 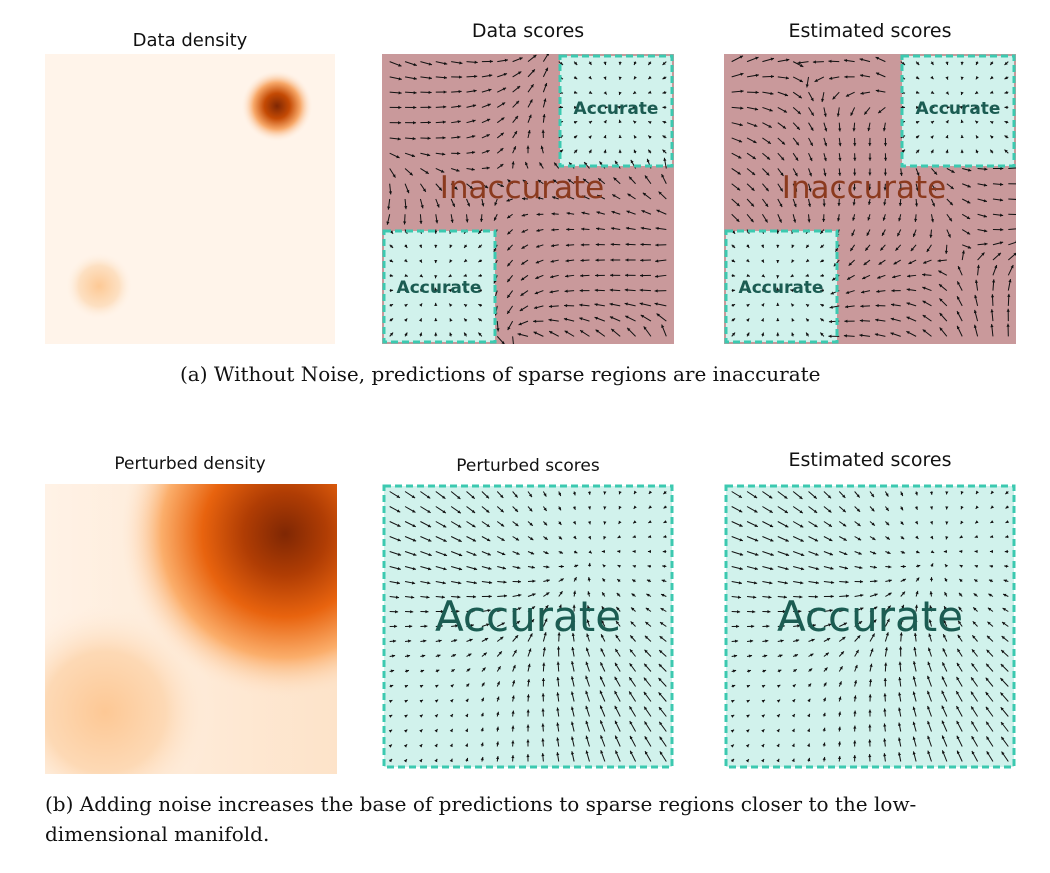 I want to click on accurate-region-top-right, so click(x=958, y=111).